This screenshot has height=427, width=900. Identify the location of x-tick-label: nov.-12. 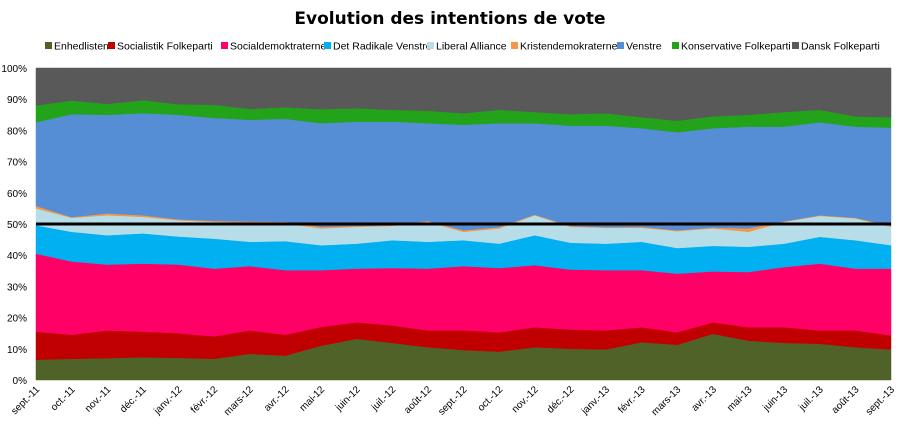
(525, 399).